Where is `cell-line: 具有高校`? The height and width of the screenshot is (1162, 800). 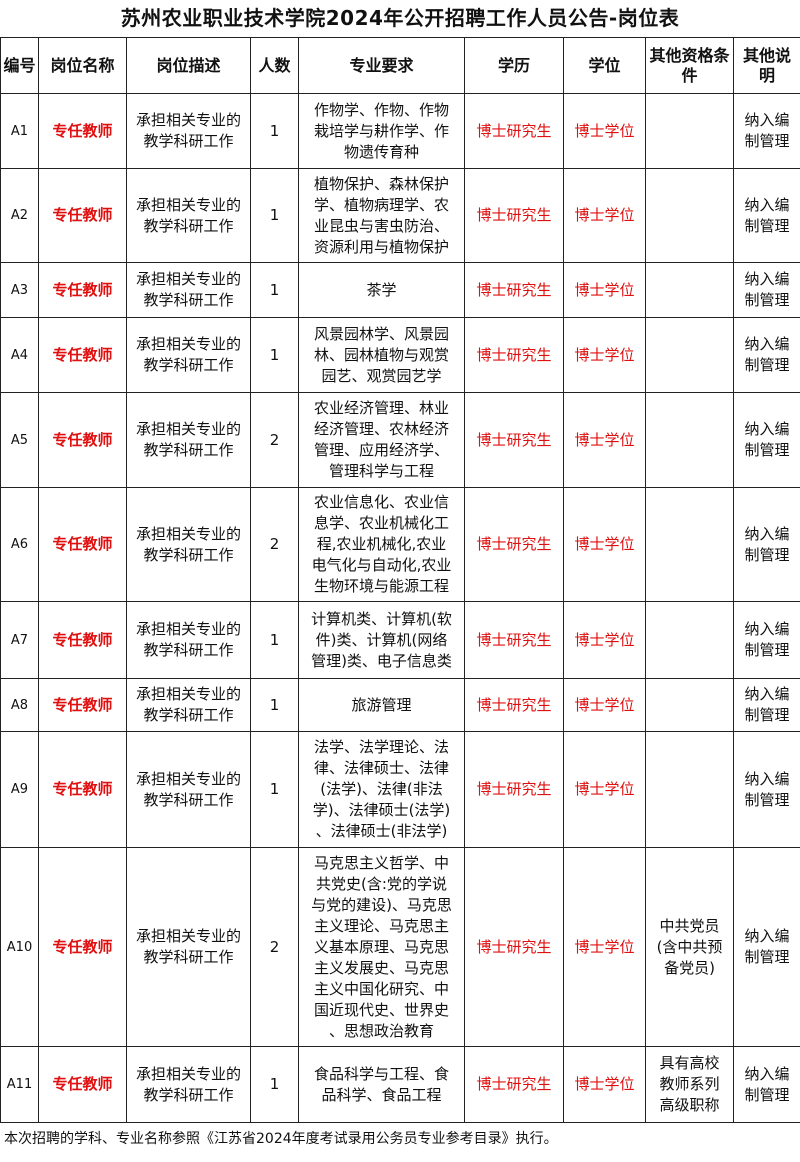 cell-line: 具有高校 is located at coordinates (689, 1063).